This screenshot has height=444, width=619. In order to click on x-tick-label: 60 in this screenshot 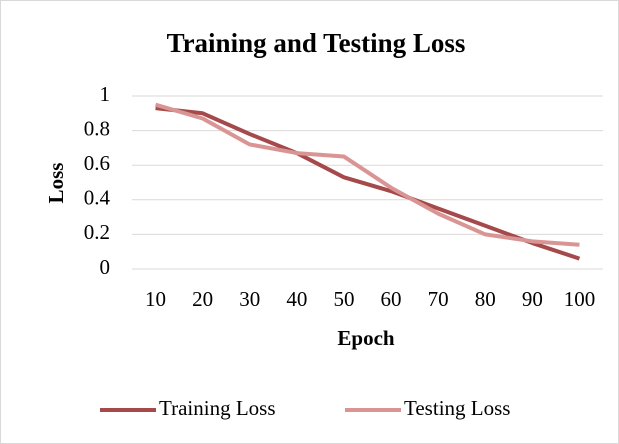, I will do `click(391, 299)`.